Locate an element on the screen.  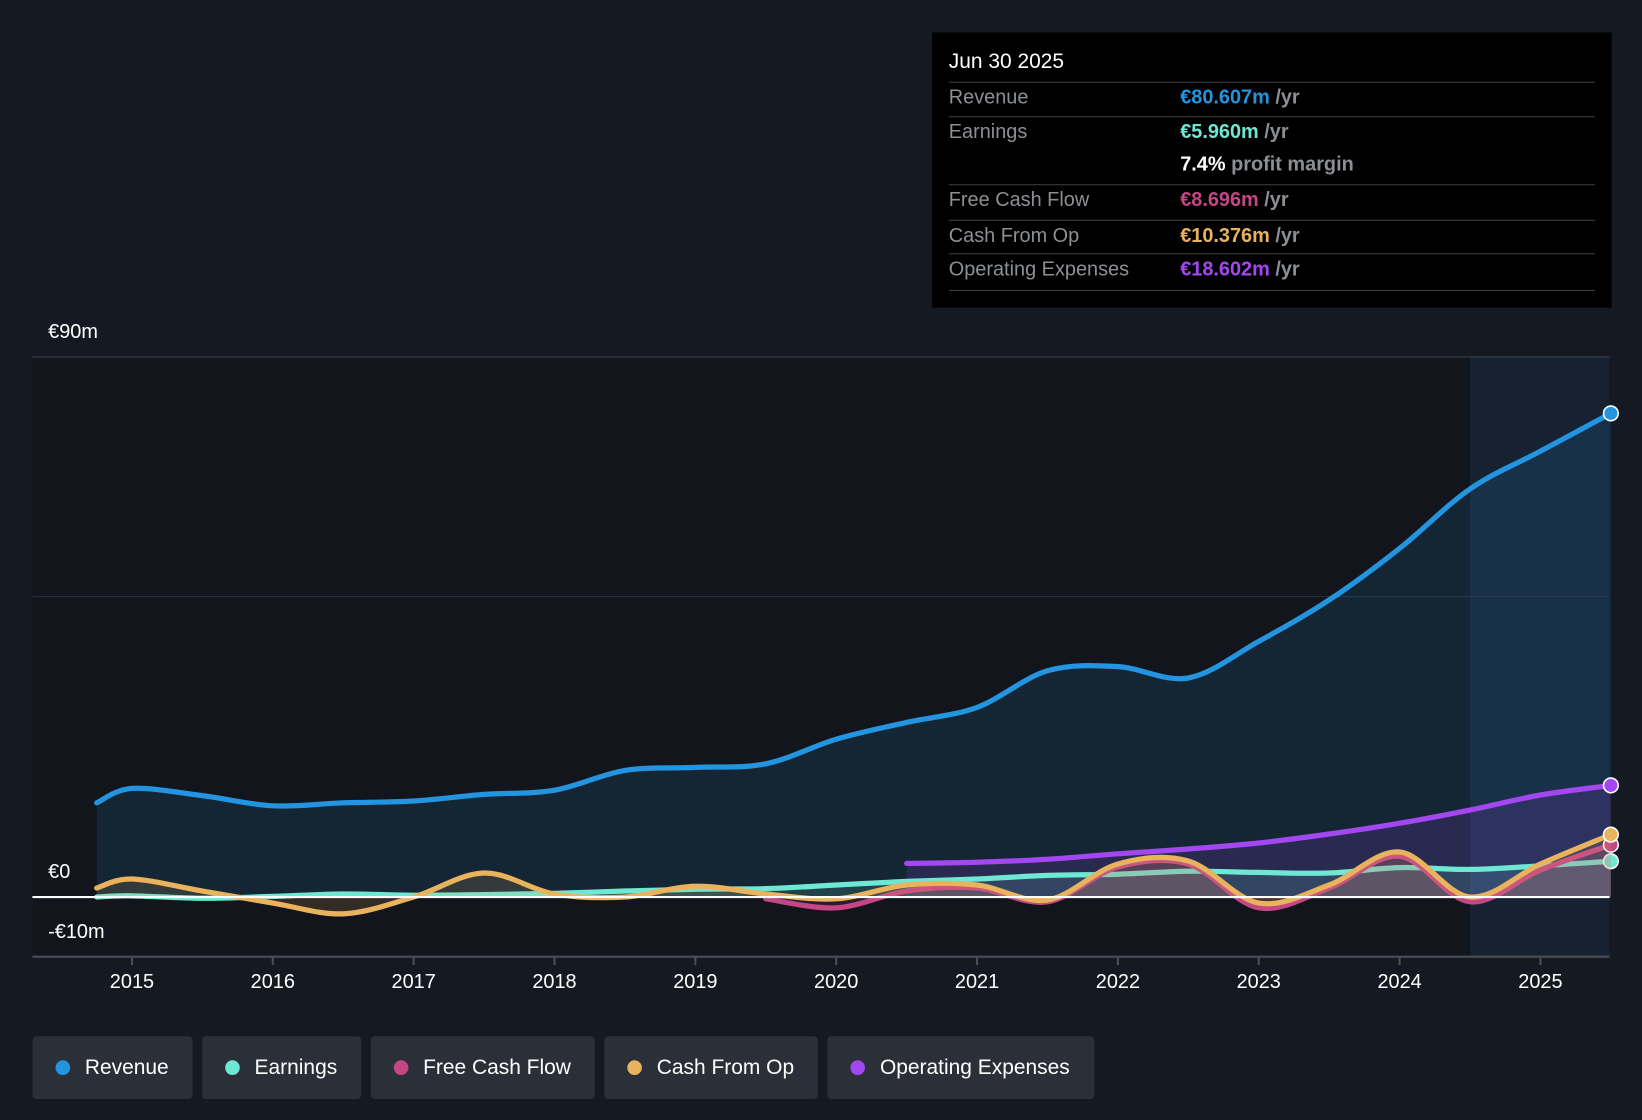
free-cash-flow-line is located at coordinates (1188, 877).